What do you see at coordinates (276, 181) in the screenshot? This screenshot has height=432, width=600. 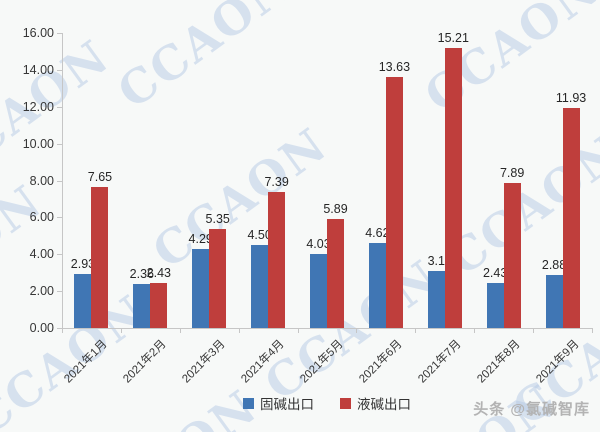 I see `bar-value-label: 7.39` at bounding box center [276, 181].